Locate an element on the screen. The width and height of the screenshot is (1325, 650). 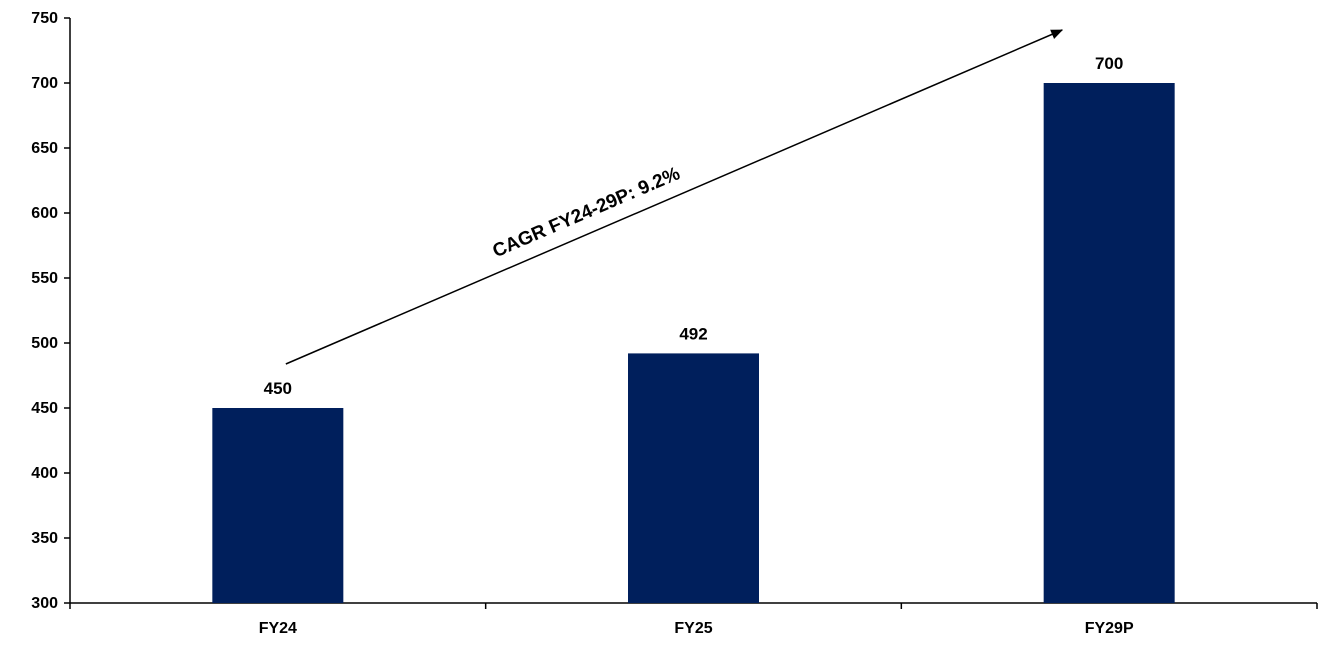
x-axis: FY24 FY25 FY29P is located at coordinates (693, 619).